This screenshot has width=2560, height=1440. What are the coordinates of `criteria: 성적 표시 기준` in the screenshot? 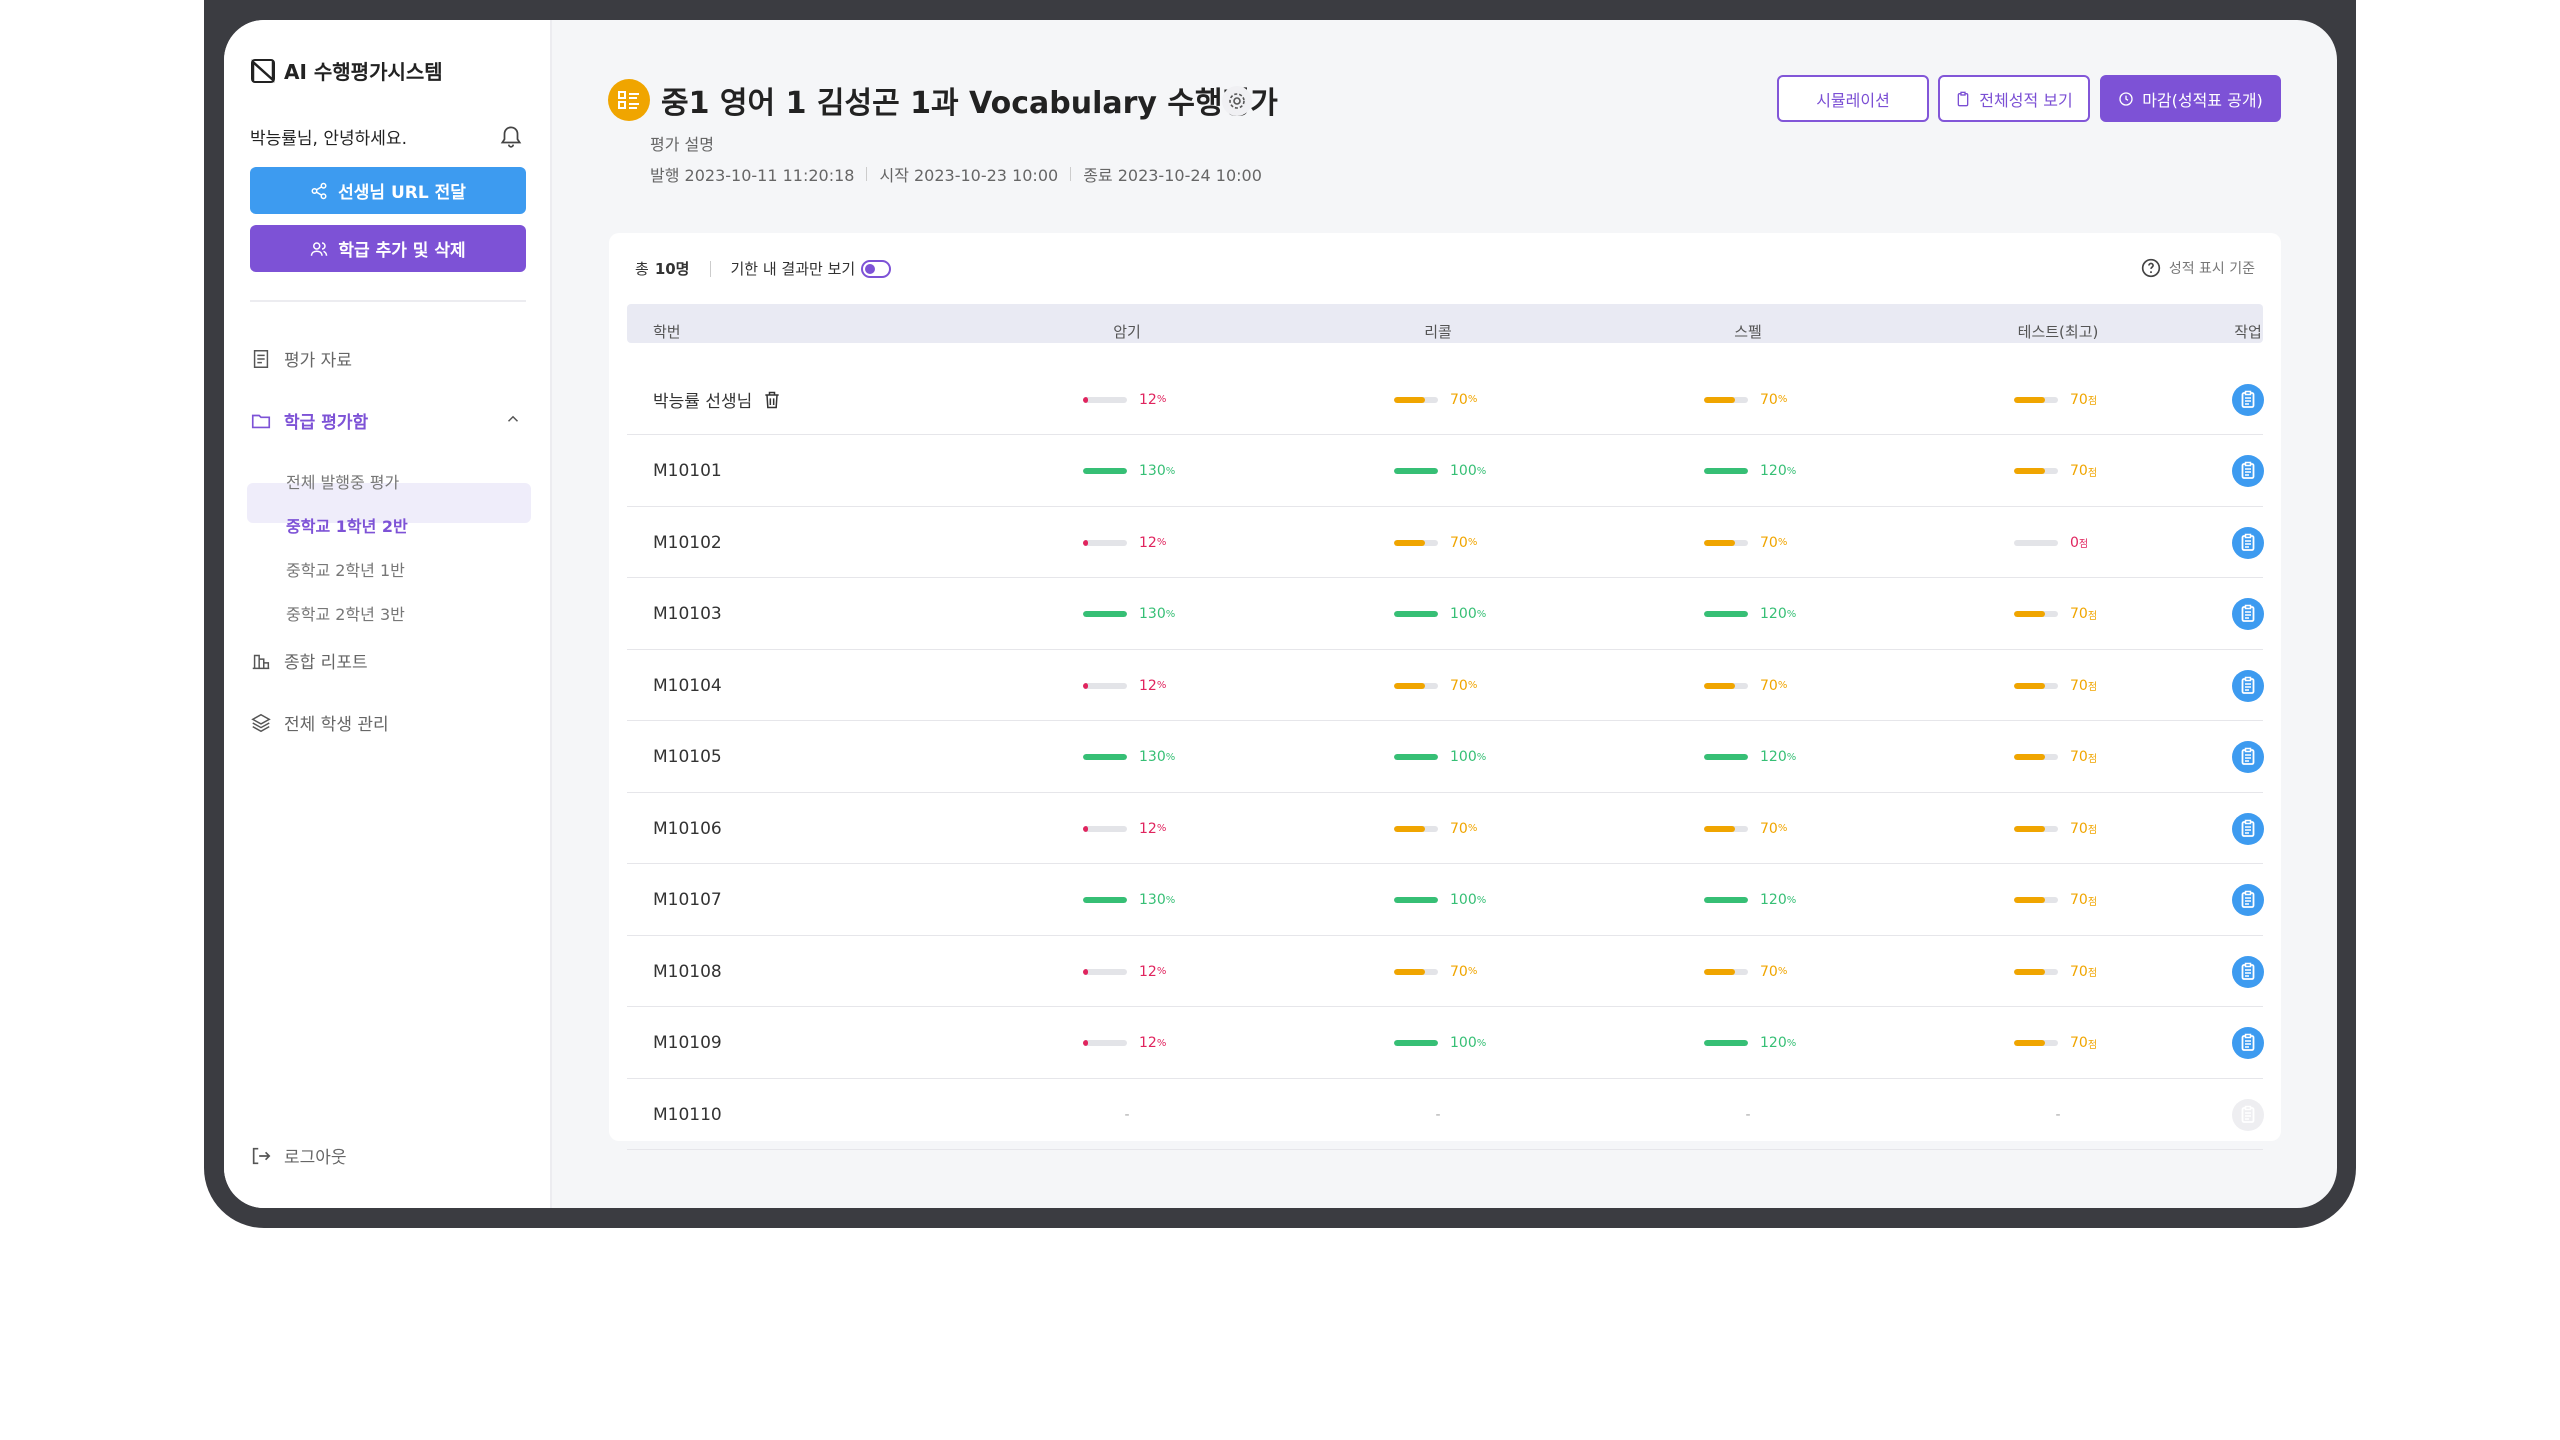 It's located at (2198, 268).